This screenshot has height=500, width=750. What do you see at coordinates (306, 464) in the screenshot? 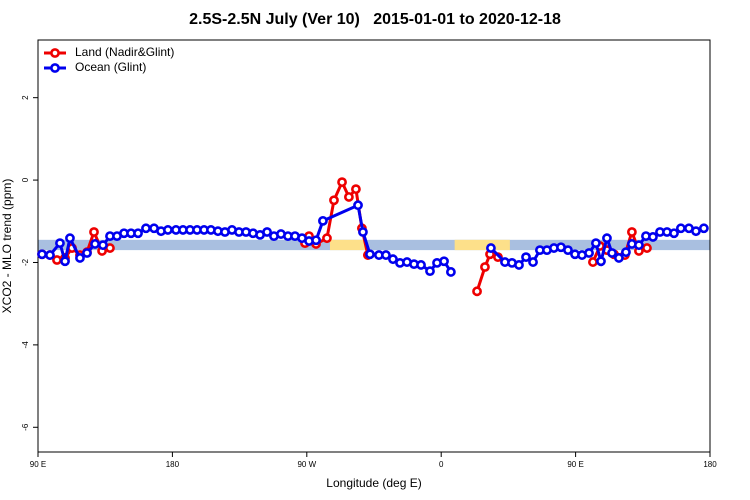
I see `x-tick-label: 90 W` at bounding box center [306, 464].